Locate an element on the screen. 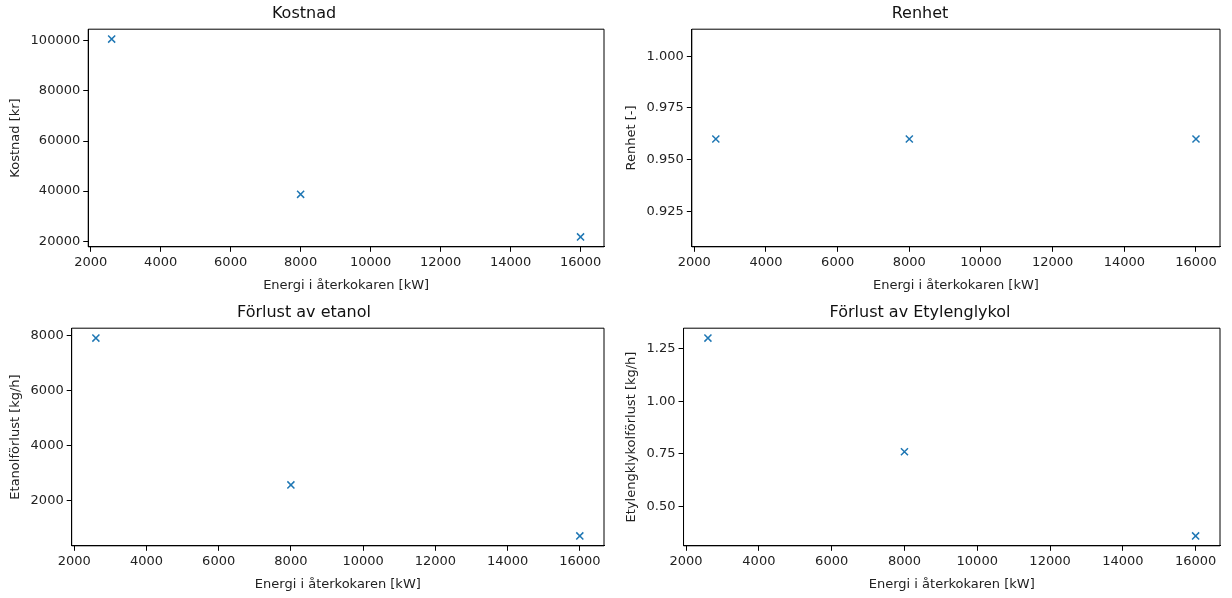  y-tick-label: 100000 is located at coordinates (55, 40).